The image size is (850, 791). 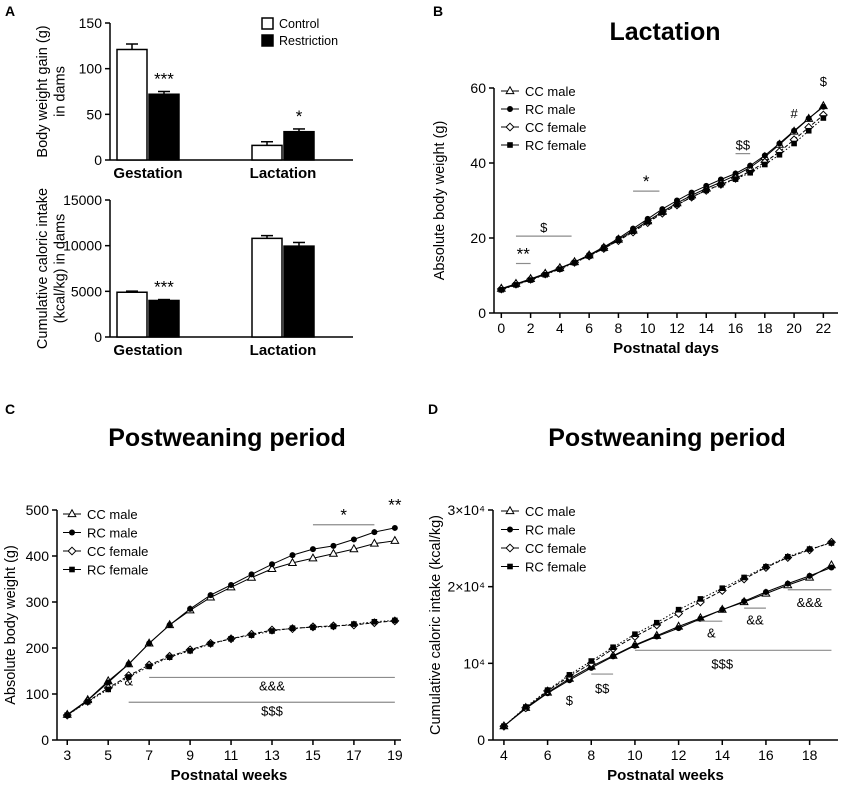 What do you see at coordinates (478, 238) in the screenshot?
I see `y-tick-label: 20` at bounding box center [478, 238].